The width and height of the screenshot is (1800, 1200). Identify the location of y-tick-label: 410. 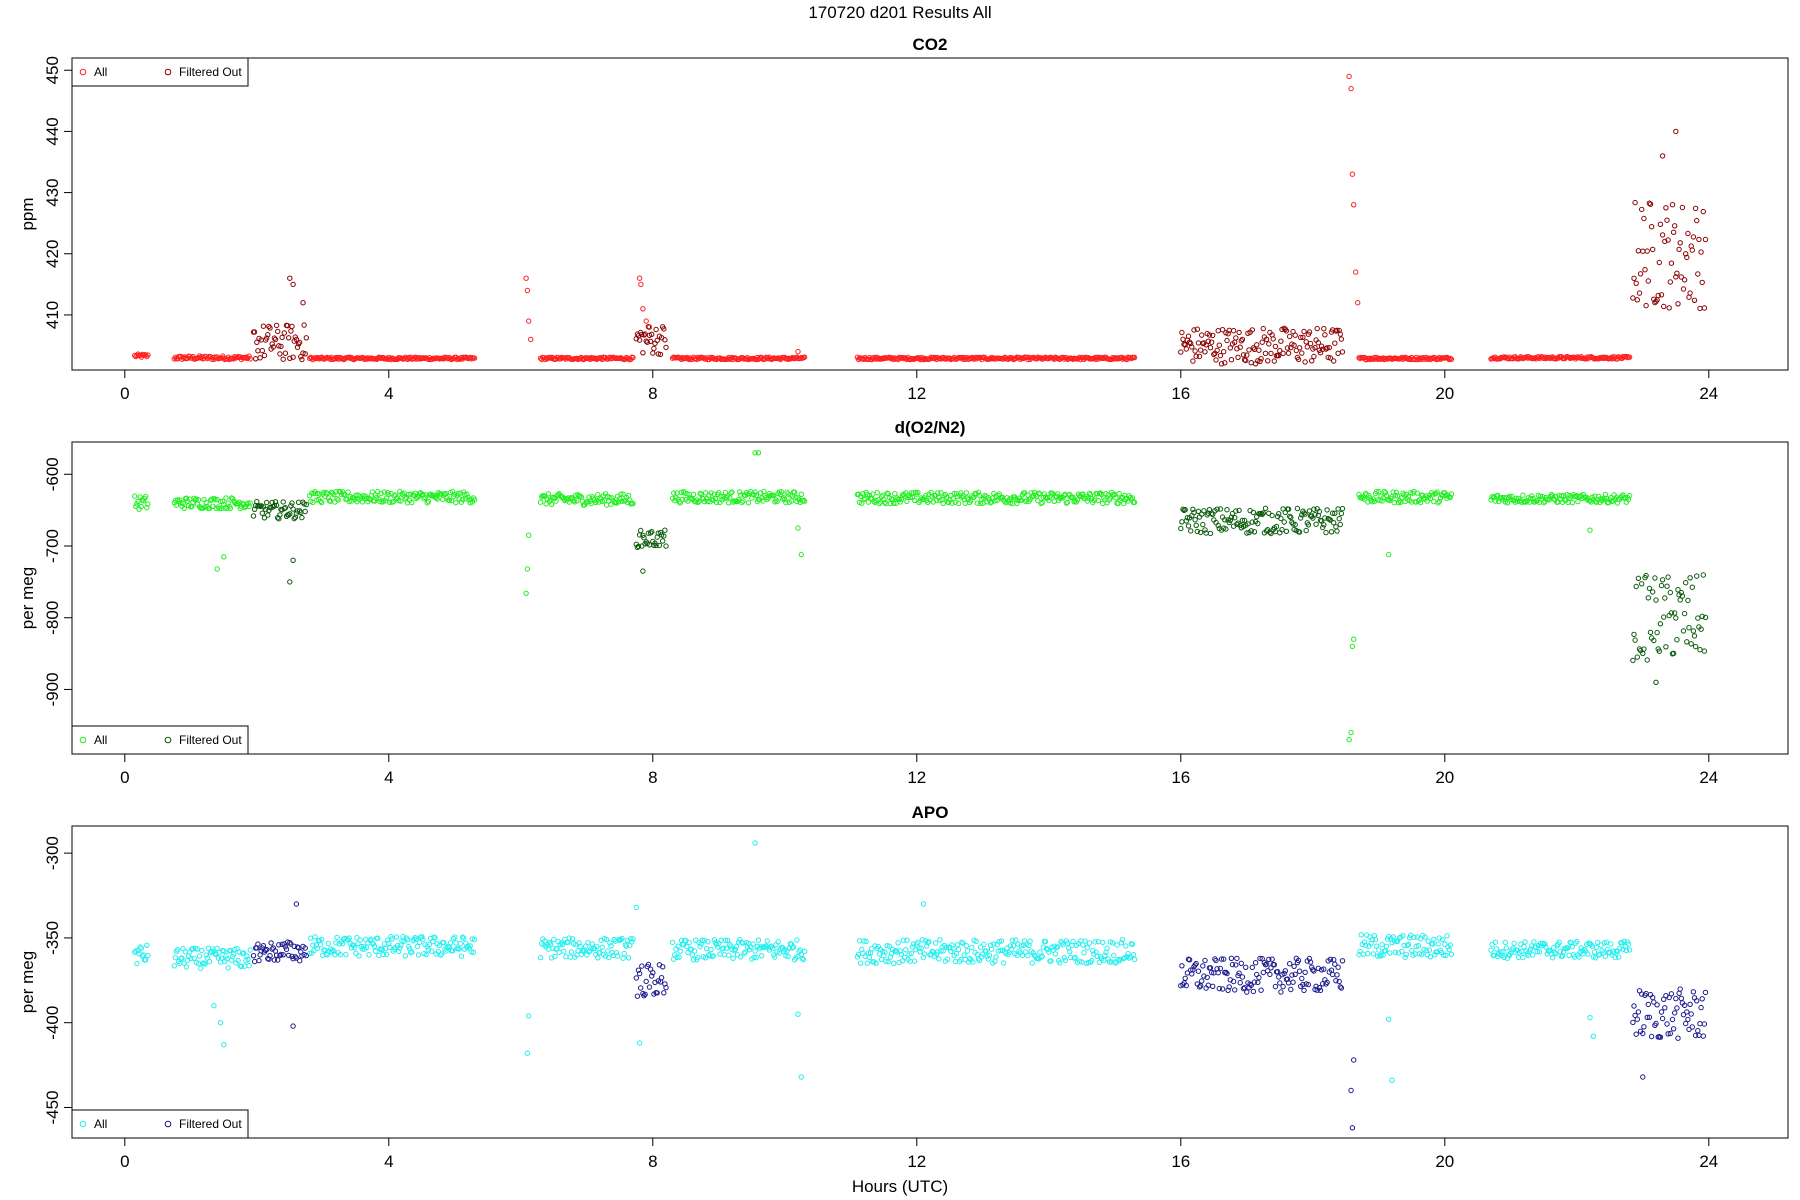
(52, 315).